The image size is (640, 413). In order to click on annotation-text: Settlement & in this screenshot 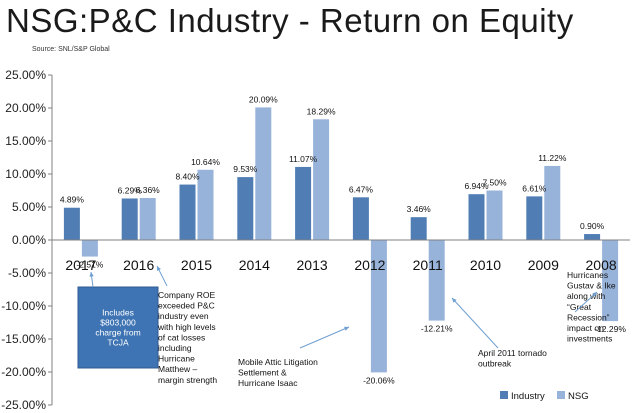, I will do `click(262, 373)`.